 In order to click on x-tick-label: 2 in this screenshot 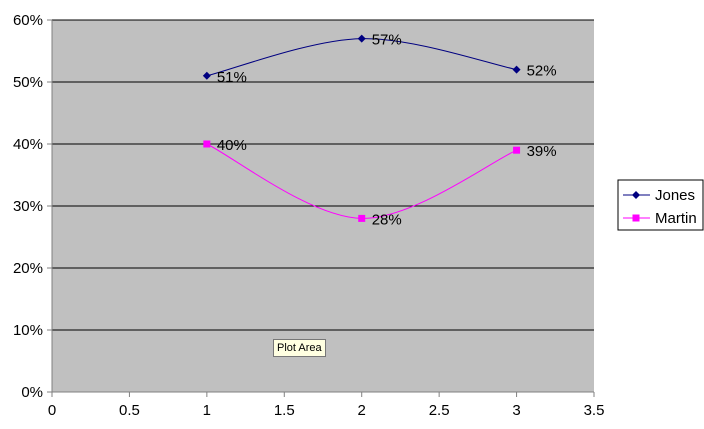, I will do `click(362, 410)`.